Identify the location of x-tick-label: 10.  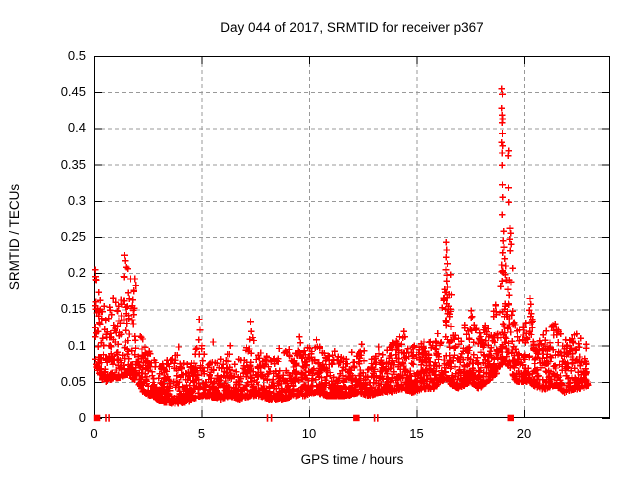
(309, 433).